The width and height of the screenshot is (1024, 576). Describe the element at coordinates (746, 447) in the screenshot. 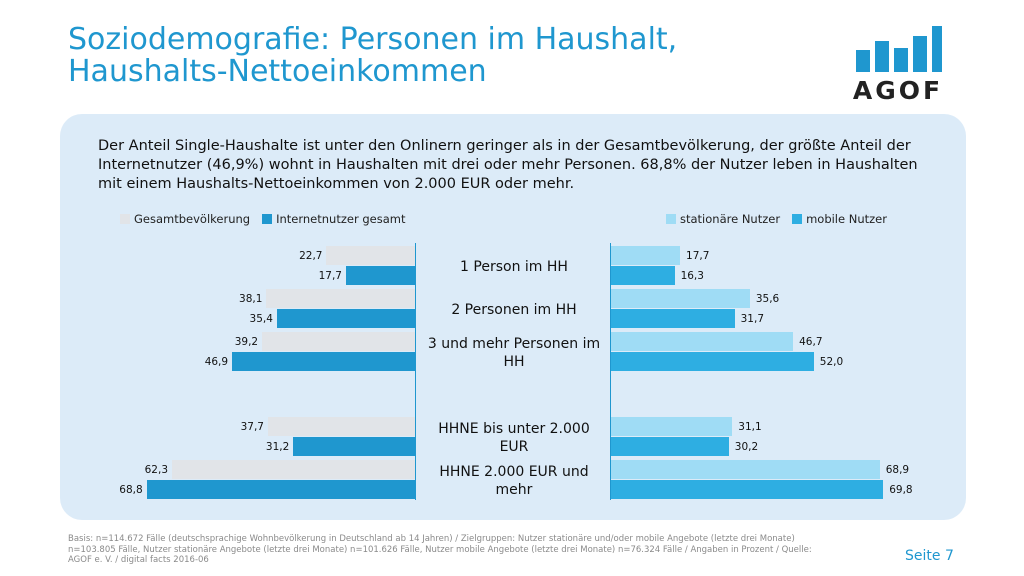

I see `value-label: 30,2` at that location.